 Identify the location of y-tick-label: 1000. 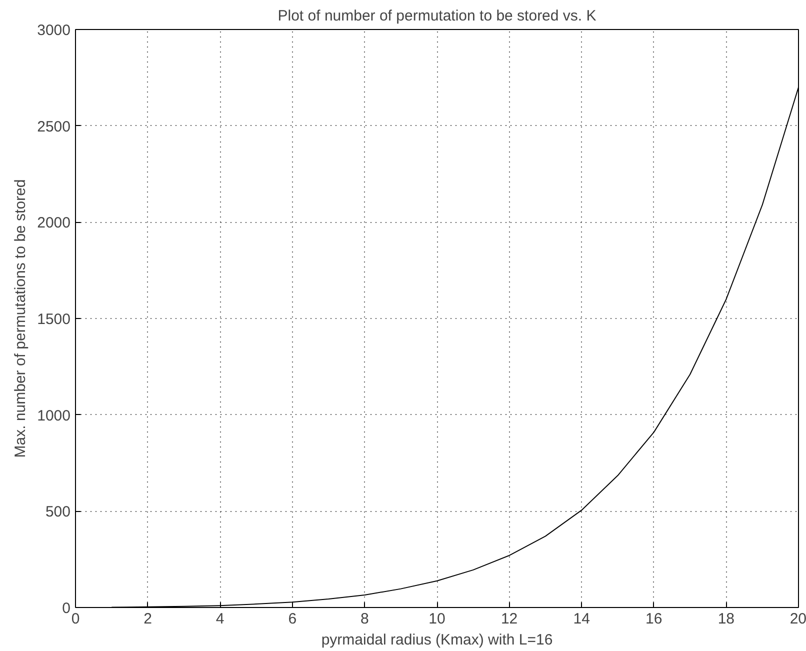
(54, 415).